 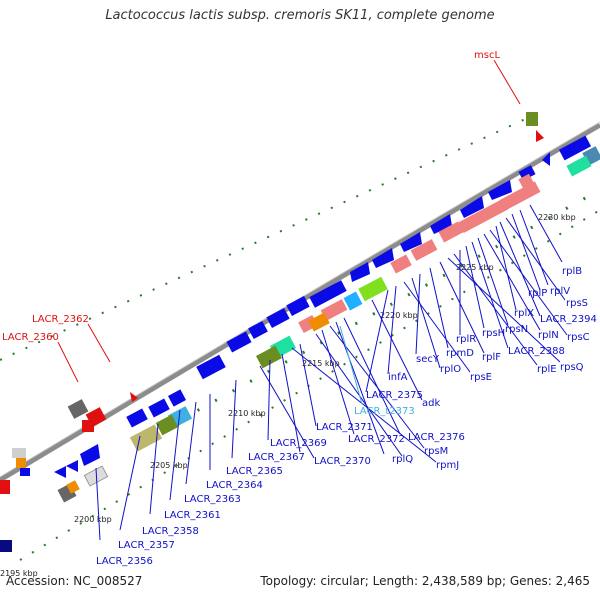 What do you see at coordinates (578, 337) in the screenshot?
I see `gene-label: rpsC` at bounding box center [578, 337].